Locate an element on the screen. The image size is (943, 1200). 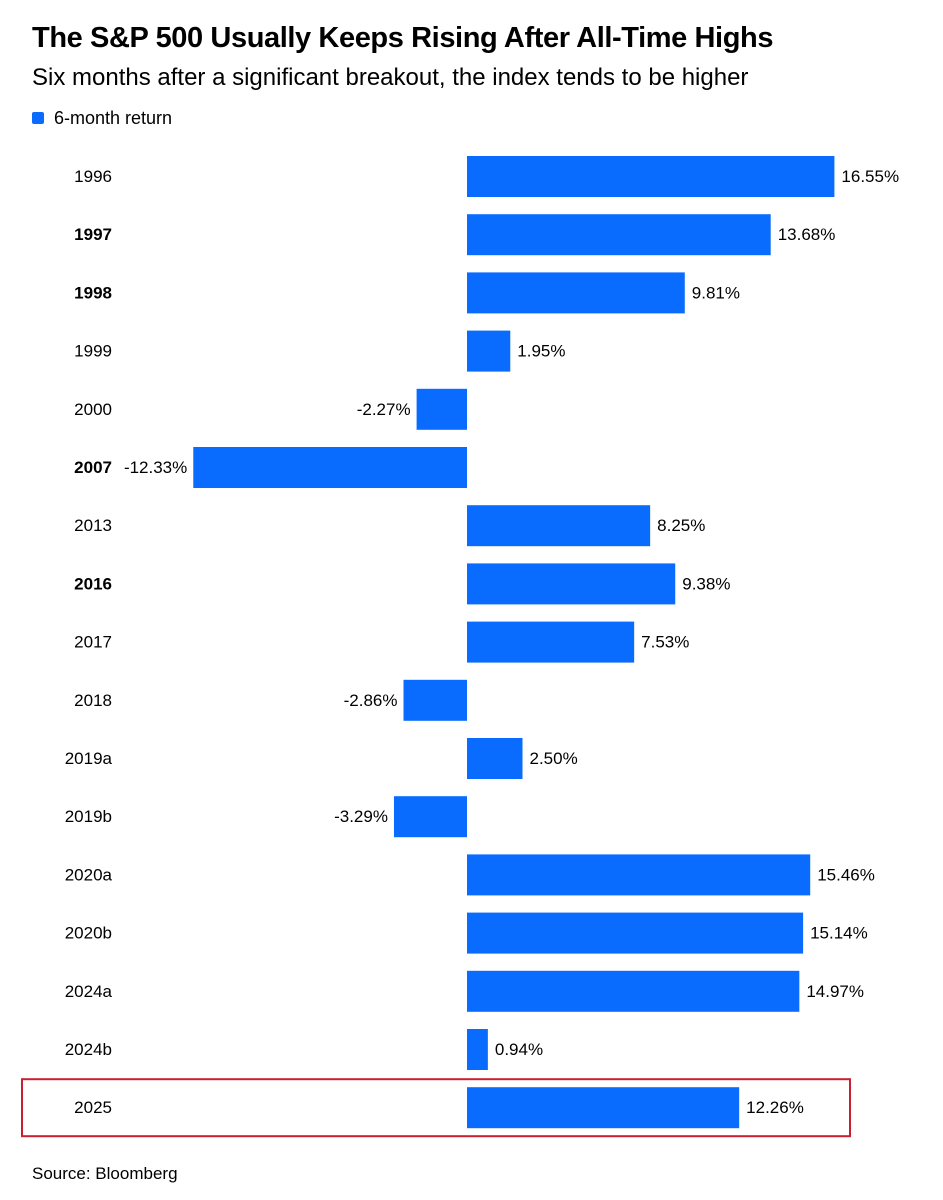
highlight-box is located at coordinates (436, 1108).